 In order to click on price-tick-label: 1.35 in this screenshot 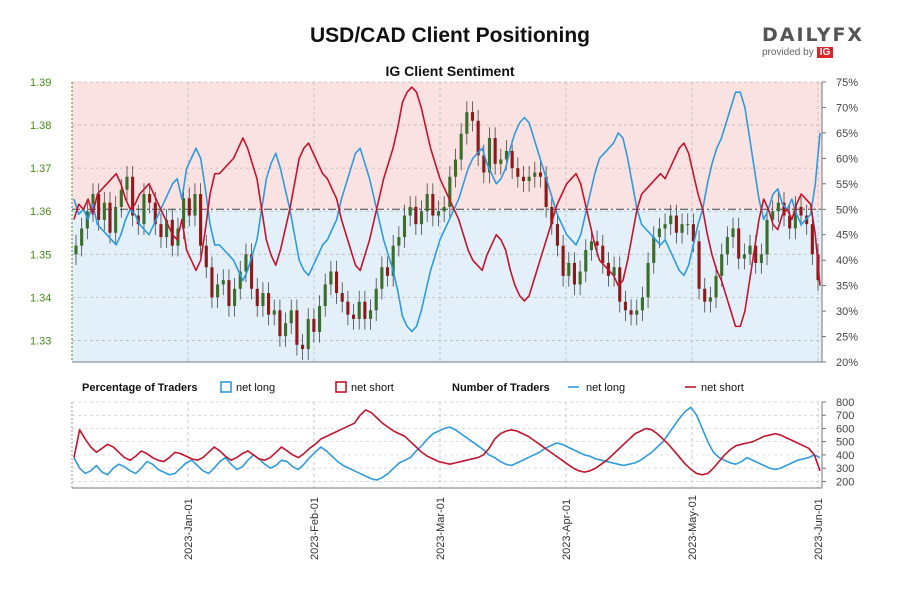, I will do `click(40, 255)`.